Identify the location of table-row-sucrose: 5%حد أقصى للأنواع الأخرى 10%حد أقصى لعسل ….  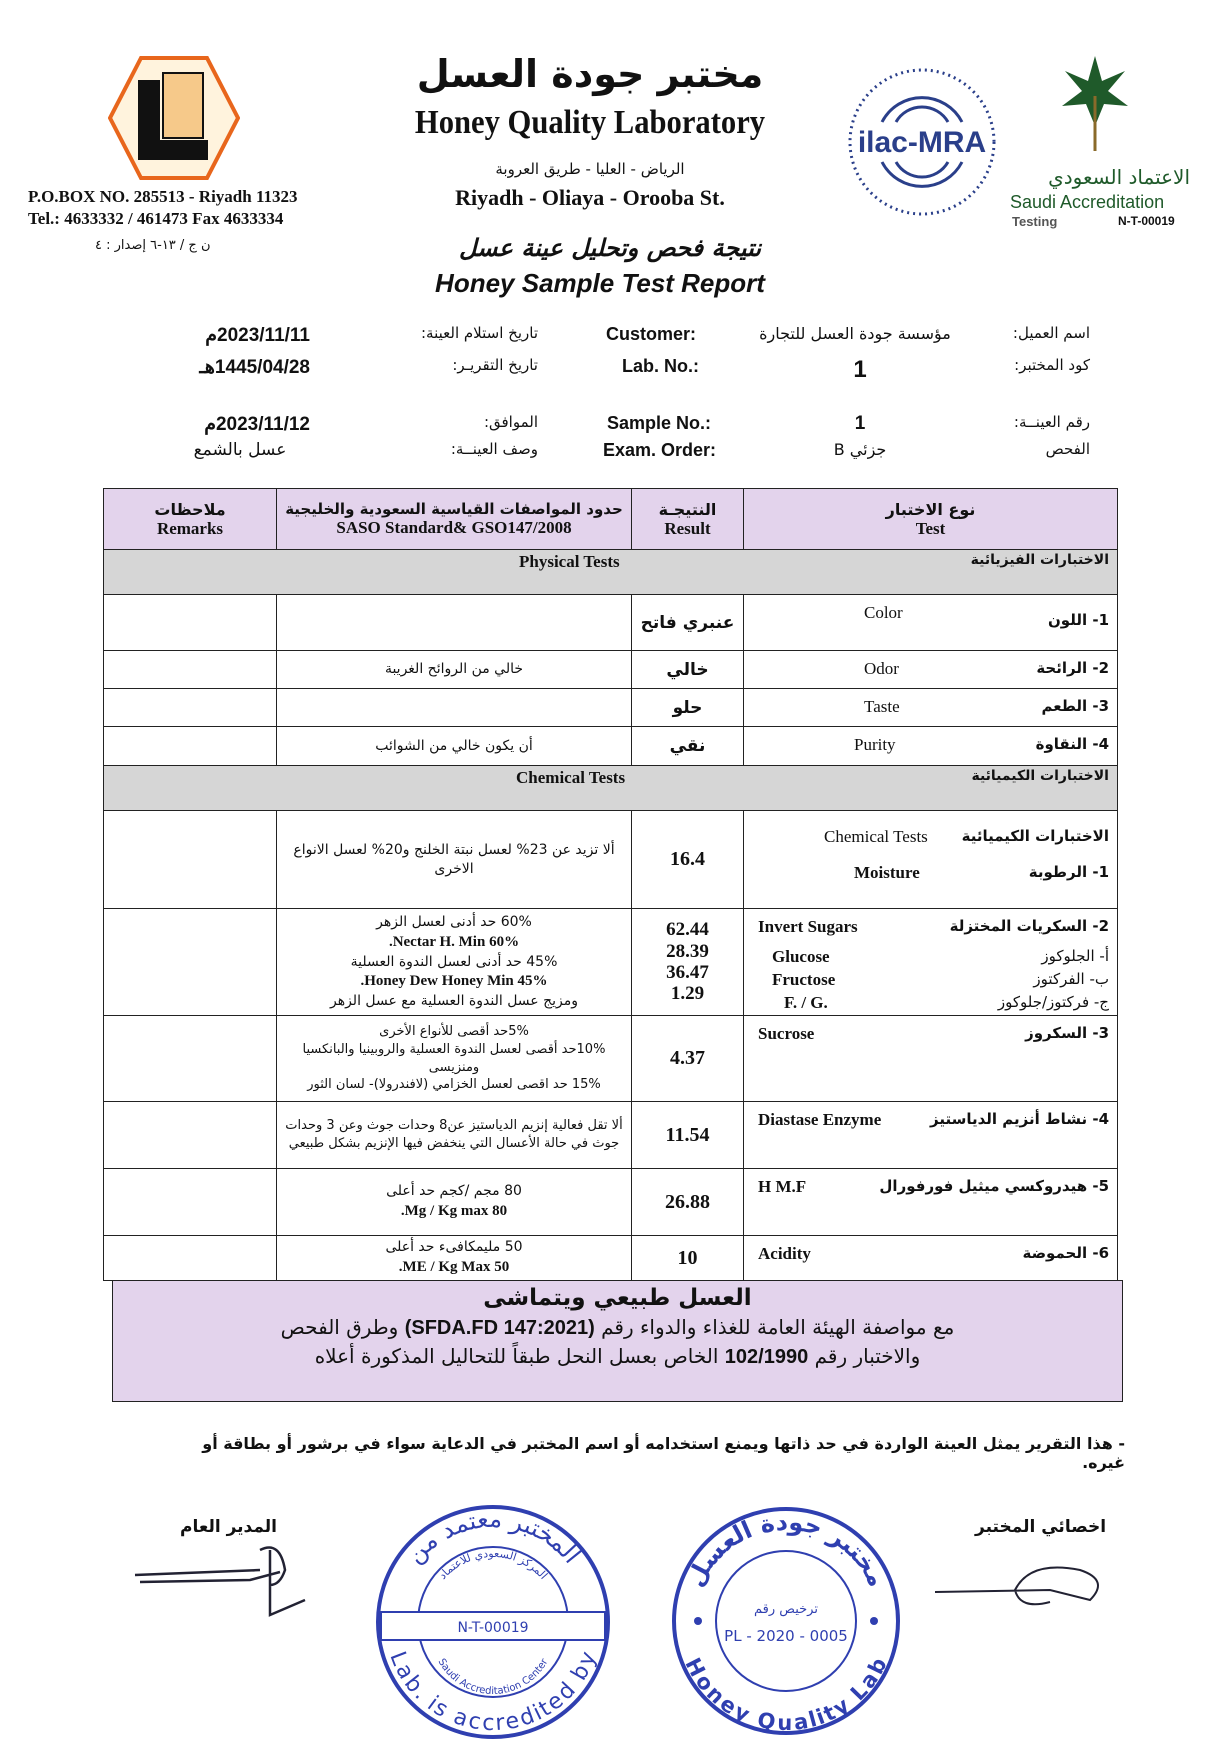
(610, 1058).